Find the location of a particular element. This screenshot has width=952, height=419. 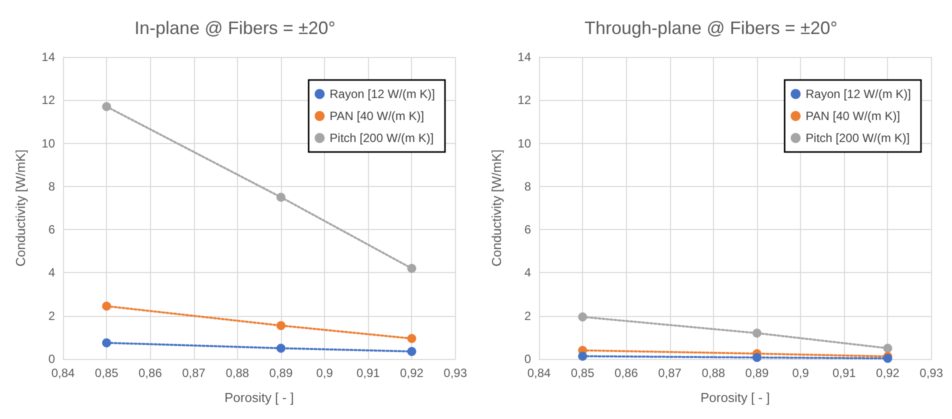

chart-title: In-plane @ Fibers = ±20° is located at coordinates (235, 28).